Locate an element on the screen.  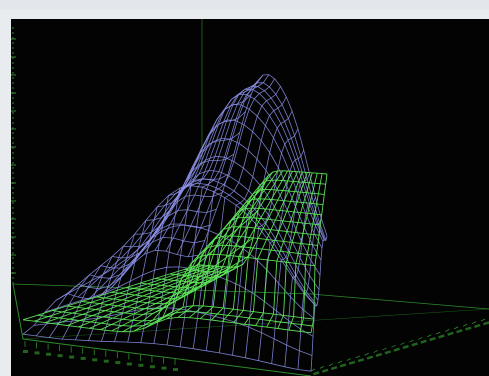
base-diagonal-edge is located at coordinates (255, 324).